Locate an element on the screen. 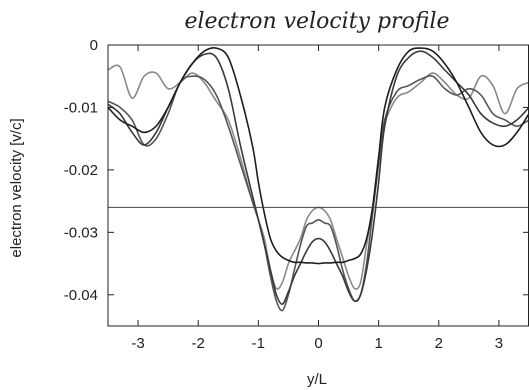  y-tick-label: -0.04 is located at coordinates (81, 295).